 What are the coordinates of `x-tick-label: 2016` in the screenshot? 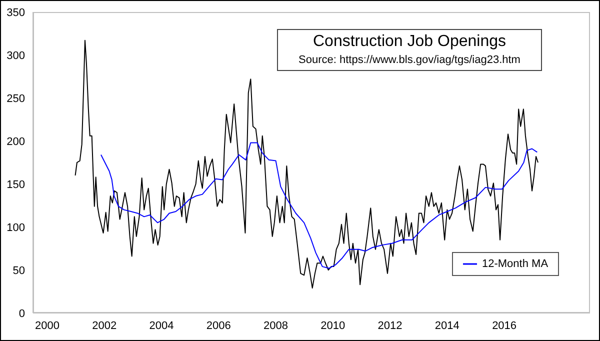 It's located at (504, 326).